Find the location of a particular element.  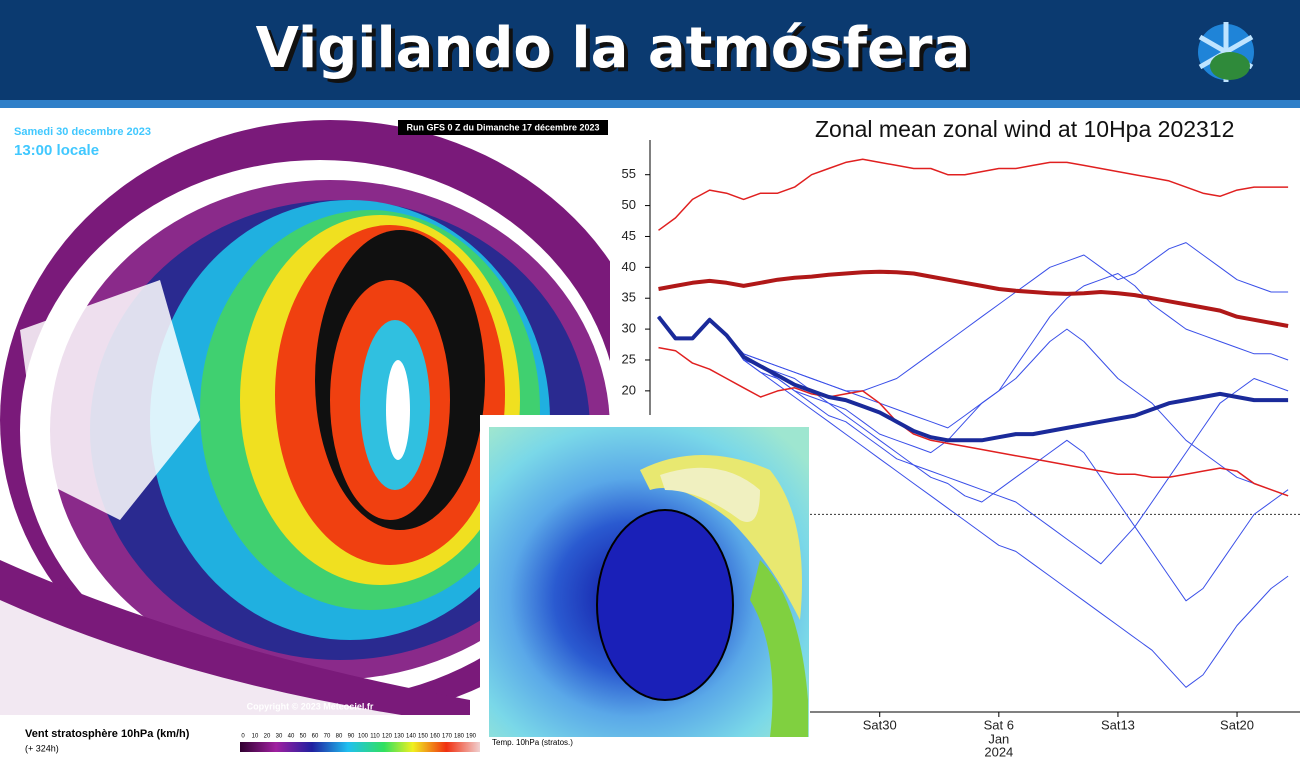

banner-title-shadow: Vigilando la atmósfera is located at coordinates (617, 52).